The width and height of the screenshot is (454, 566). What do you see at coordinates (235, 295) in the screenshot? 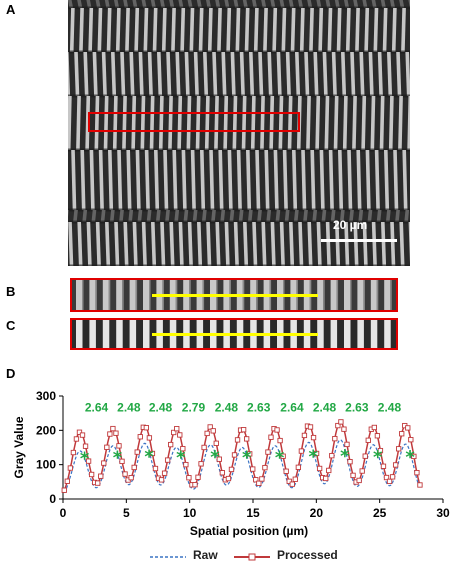
I see `profile-line-raw` at bounding box center [235, 295].